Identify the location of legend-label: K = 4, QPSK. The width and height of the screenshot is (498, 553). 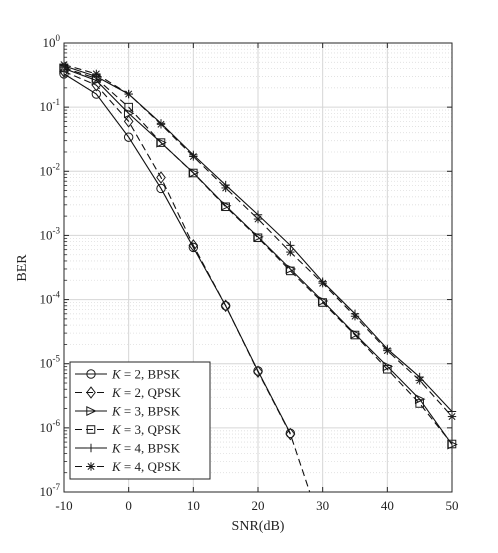
(146, 466).